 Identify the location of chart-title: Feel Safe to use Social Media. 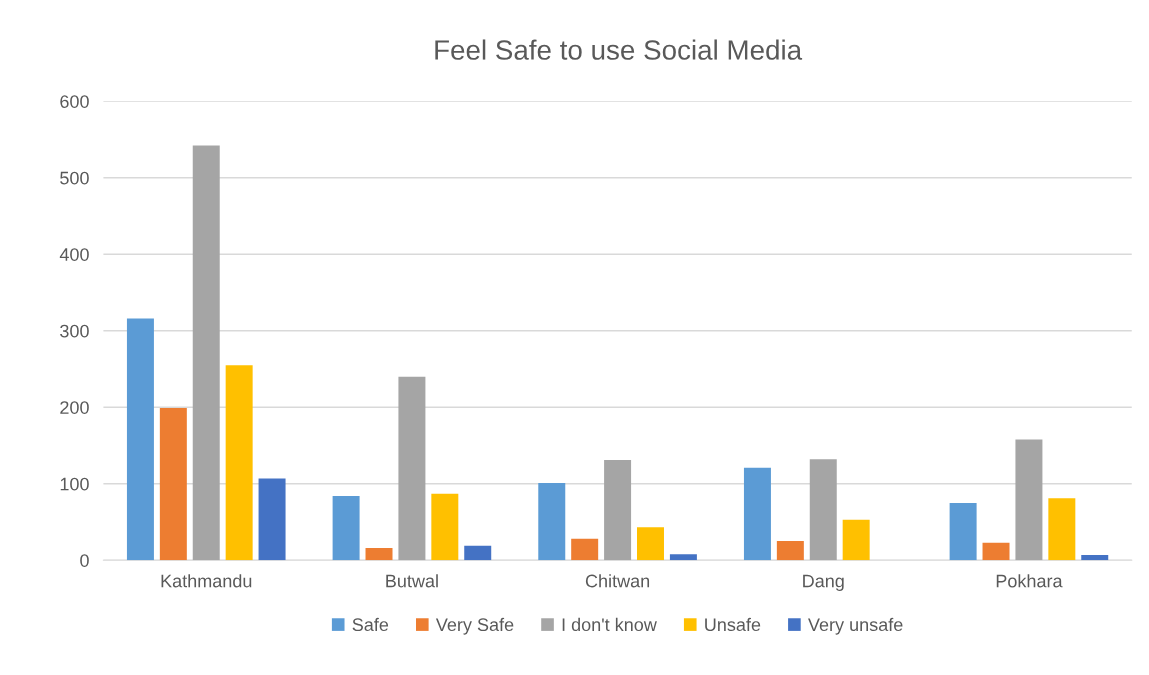
(619, 49).